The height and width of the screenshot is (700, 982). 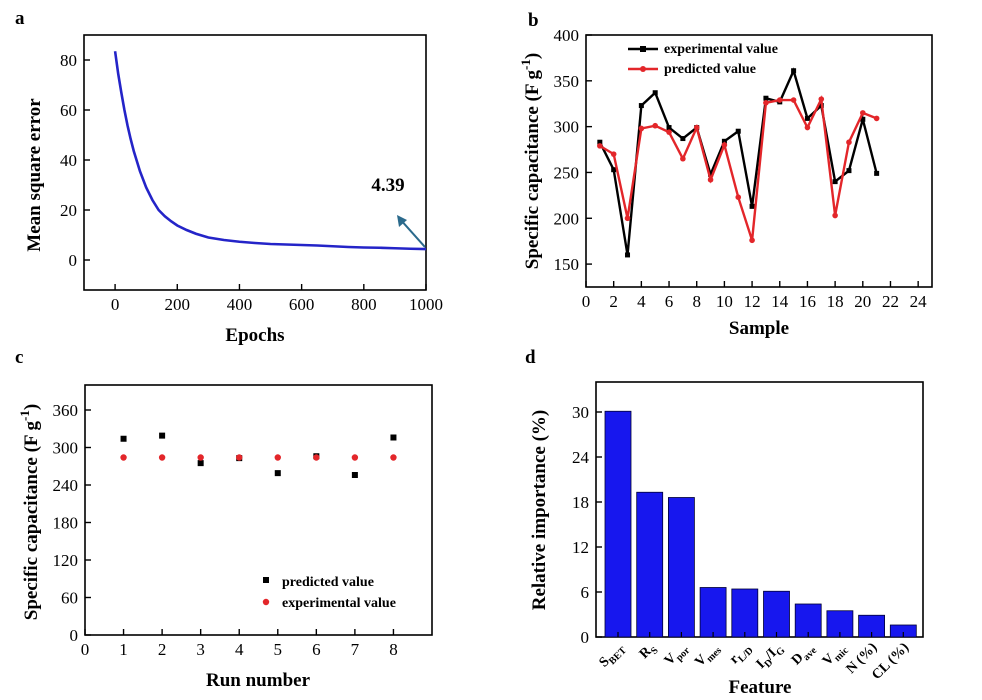 I want to click on category-label: SBET​, so click(x=613, y=656).